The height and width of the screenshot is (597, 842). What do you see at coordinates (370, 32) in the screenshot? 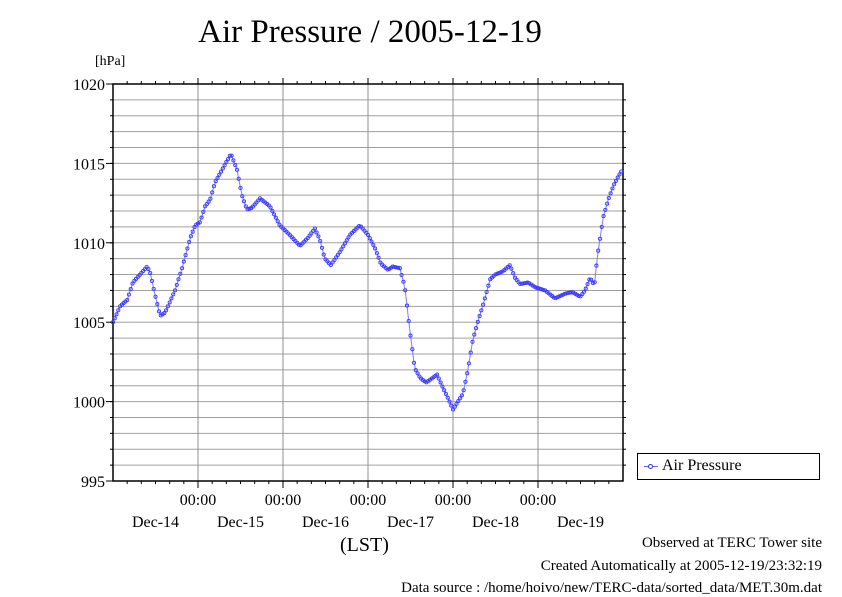
I see `chart-title: Air Pressure / 2005-12-19` at bounding box center [370, 32].